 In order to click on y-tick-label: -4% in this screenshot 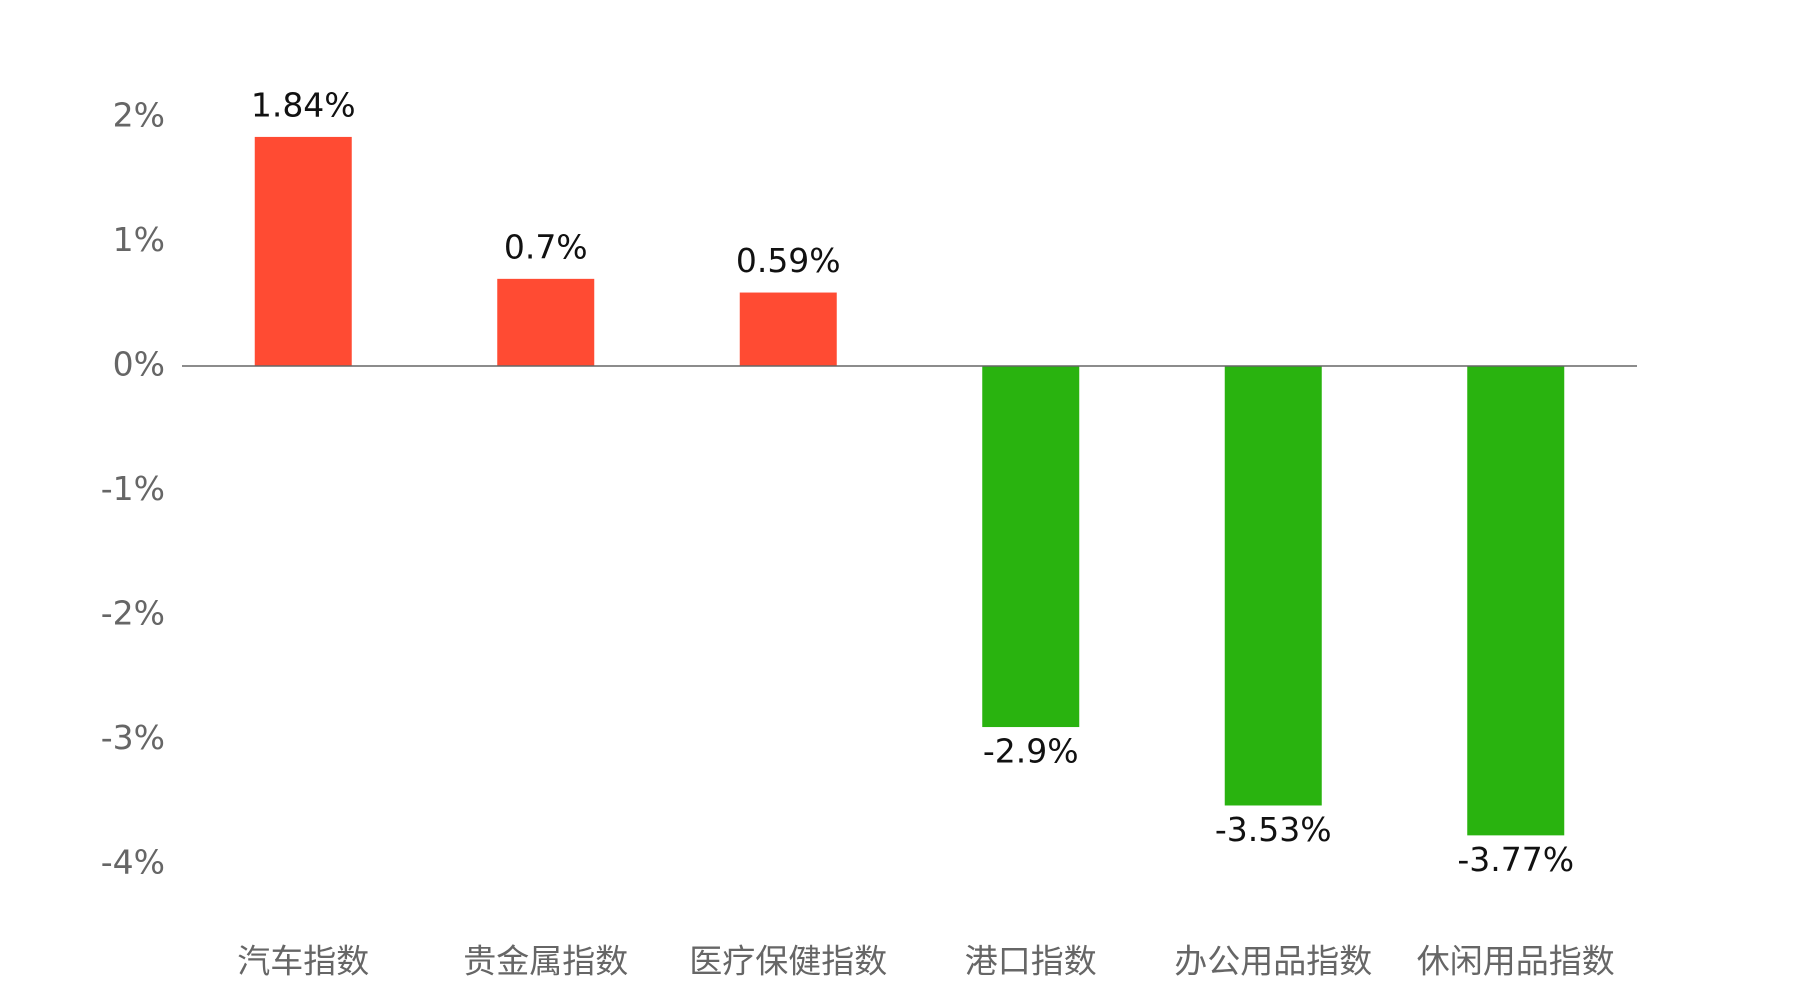, I will do `click(133, 862)`.